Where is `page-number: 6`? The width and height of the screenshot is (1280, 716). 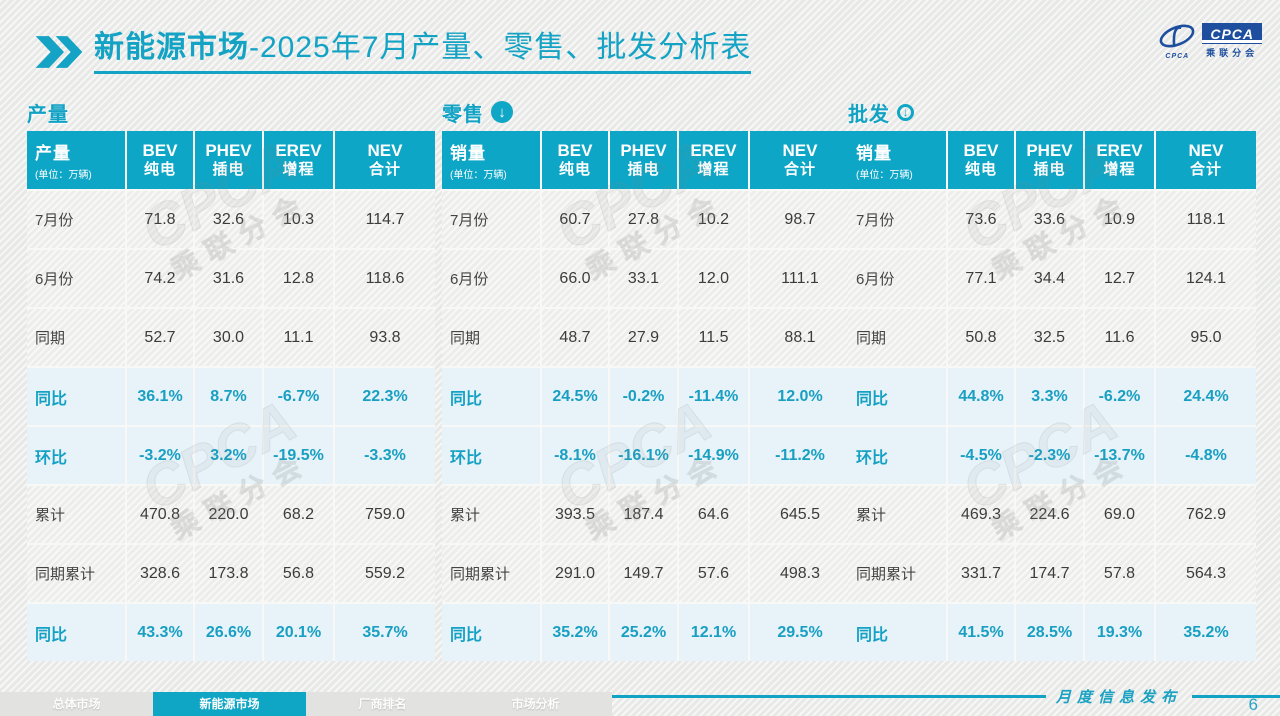 page-number: 6 is located at coordinates (1253, 704).